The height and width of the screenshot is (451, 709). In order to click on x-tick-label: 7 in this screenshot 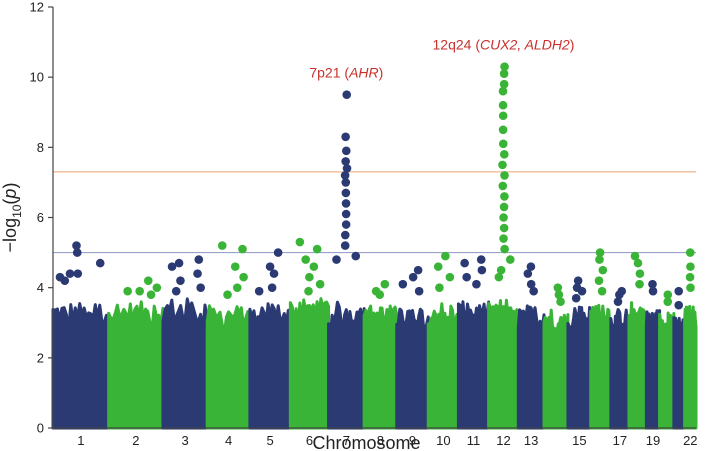, I will do `click(346, 440)`.